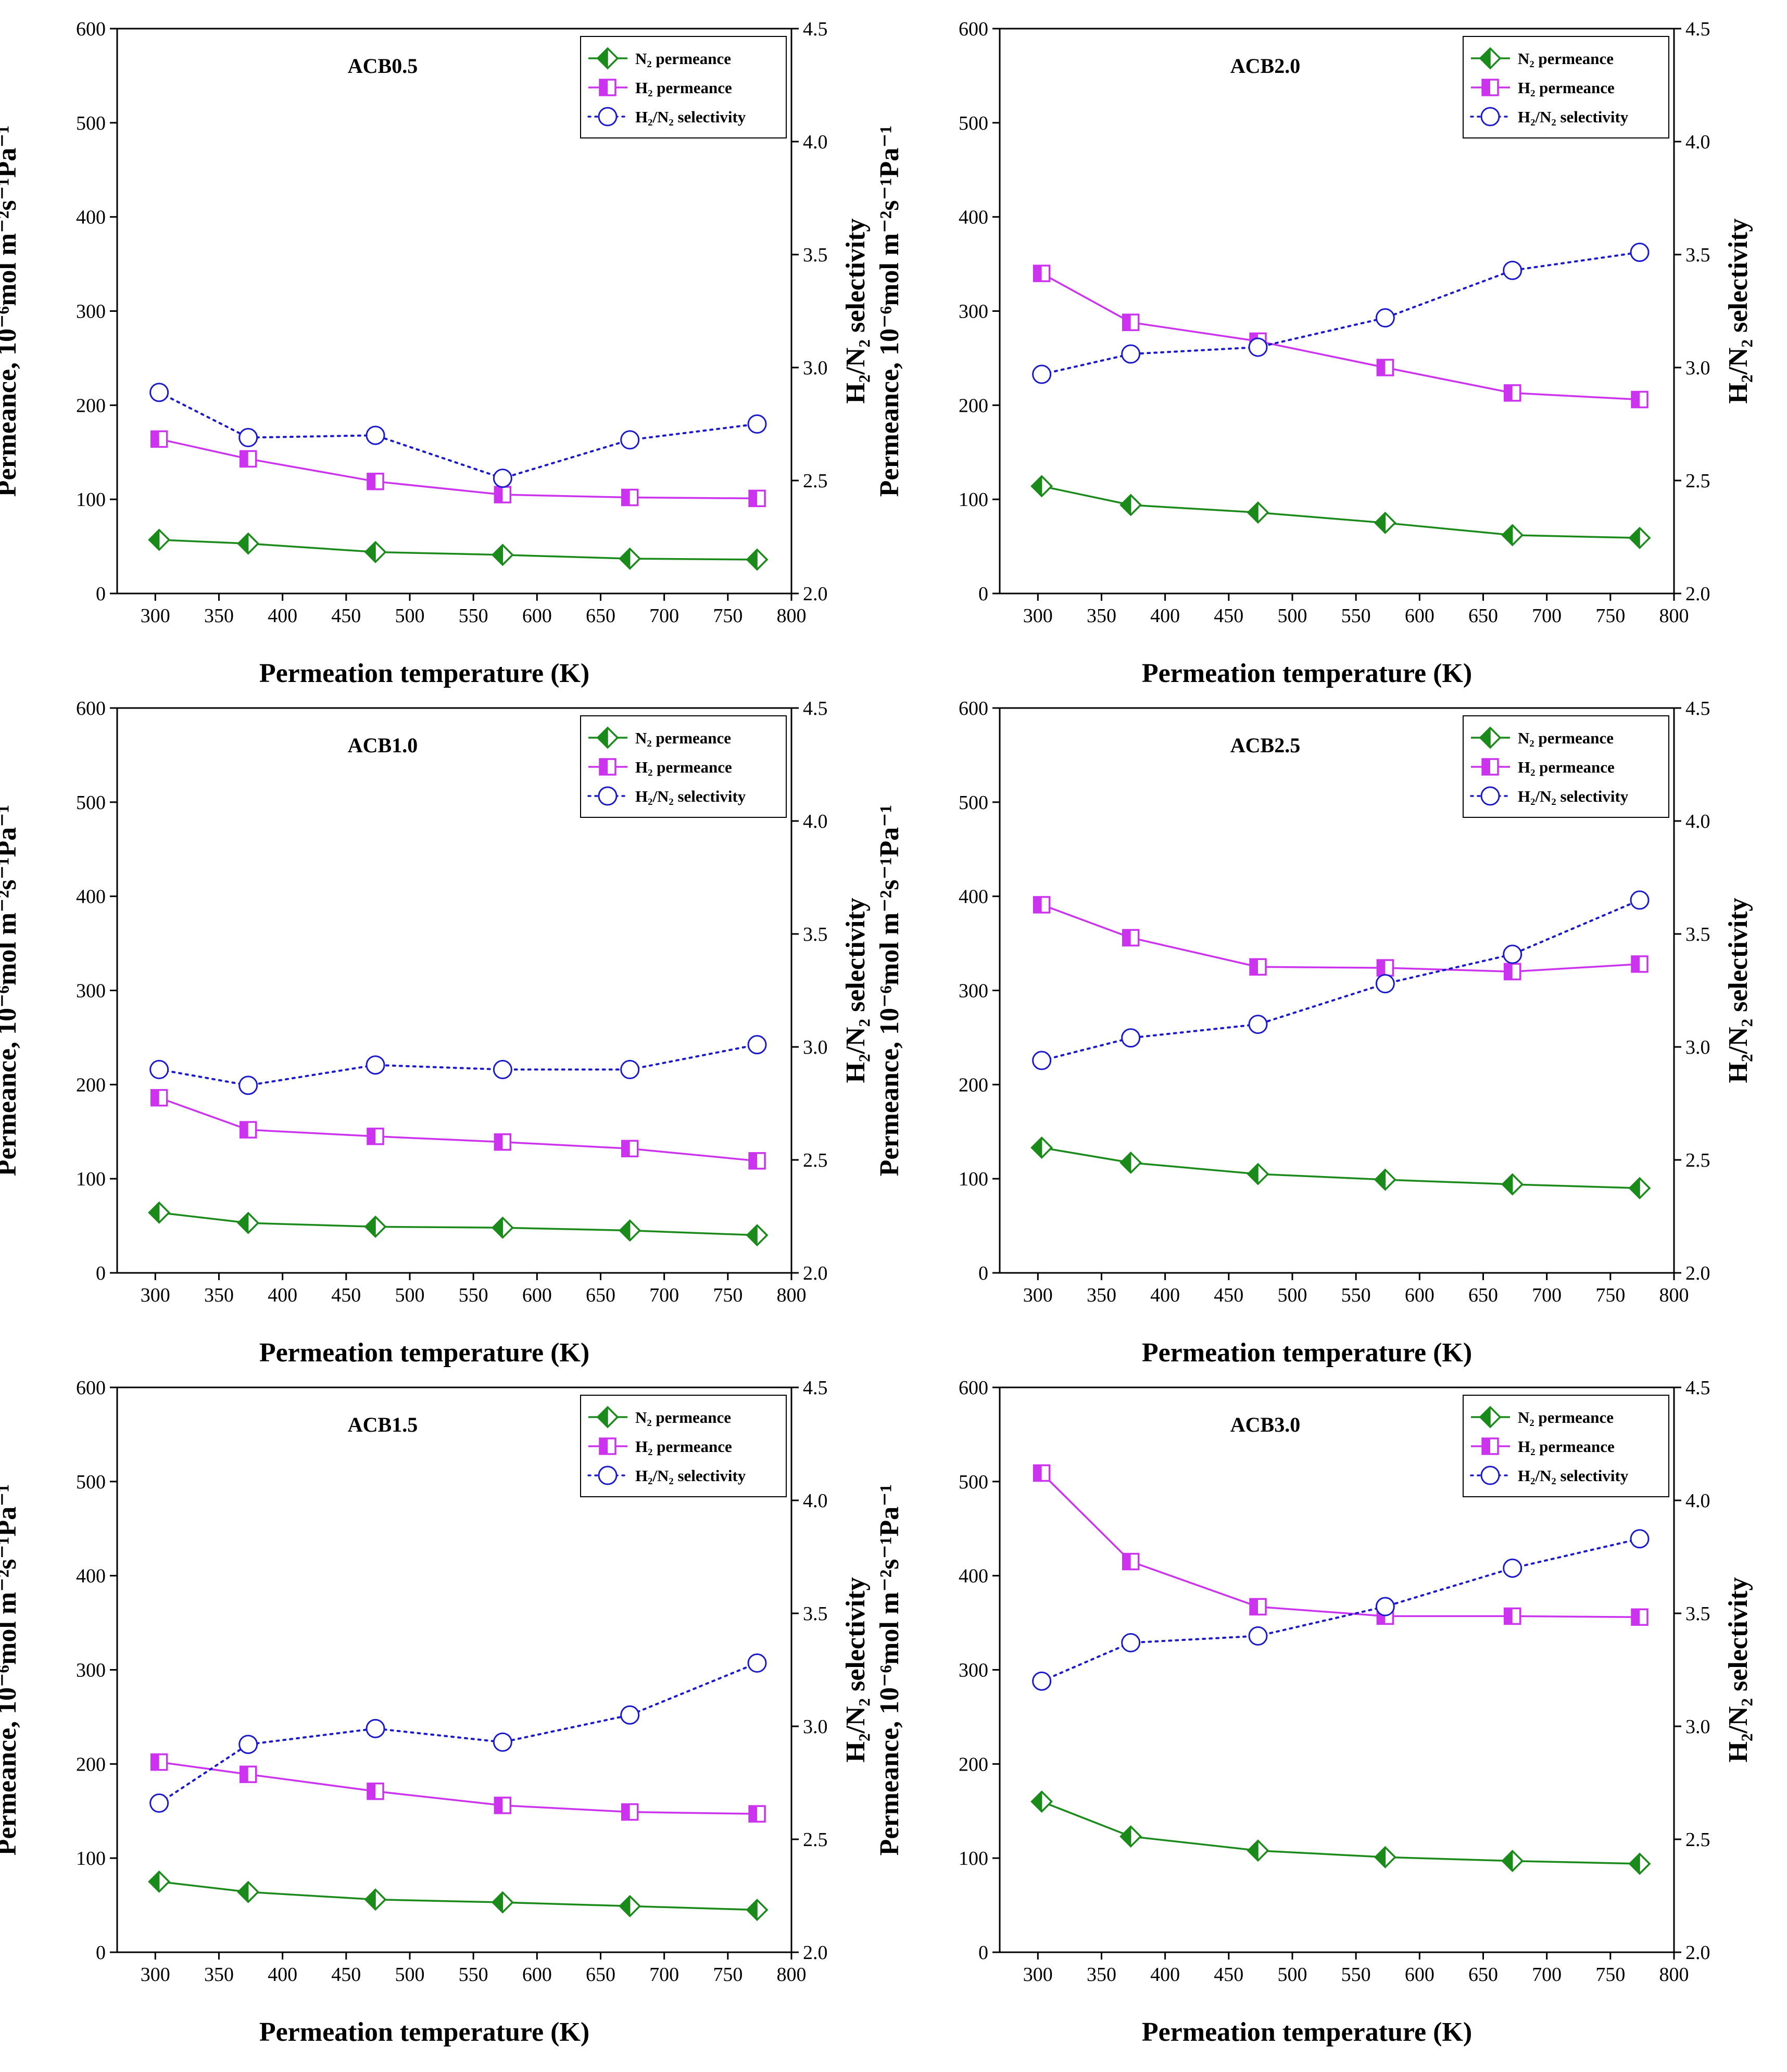 Image resolution: width=1787 pixels, height=2072 pixels. Describe the element at coordinates (815, 1953) in the screenshot. I see `y2-tick-label: 2.0` at that location.